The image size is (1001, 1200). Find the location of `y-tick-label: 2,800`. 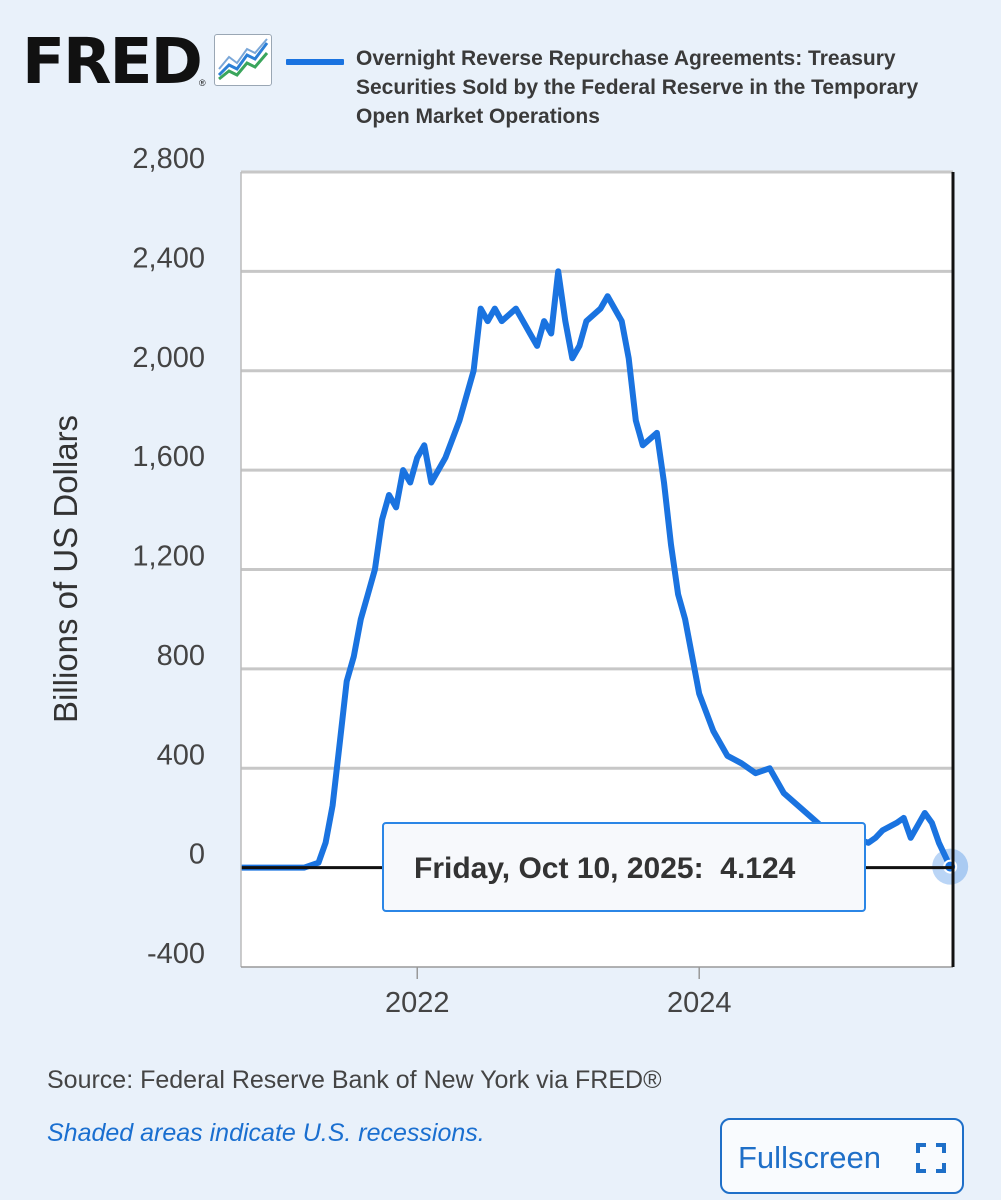

y-tick-label: 2,800 is located at coordinates (168, 159).